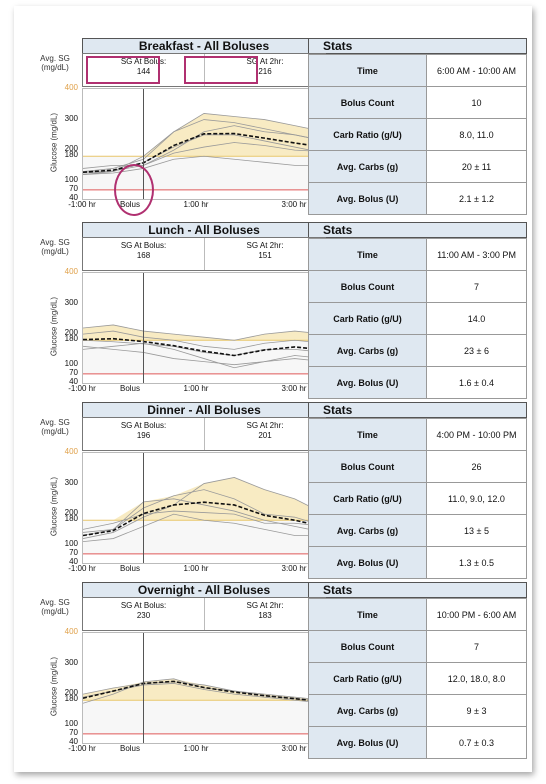  Describe the element at coordinates (265, 71) in the screenshot. I see `sg-at-2hr-value: 216` at that location.